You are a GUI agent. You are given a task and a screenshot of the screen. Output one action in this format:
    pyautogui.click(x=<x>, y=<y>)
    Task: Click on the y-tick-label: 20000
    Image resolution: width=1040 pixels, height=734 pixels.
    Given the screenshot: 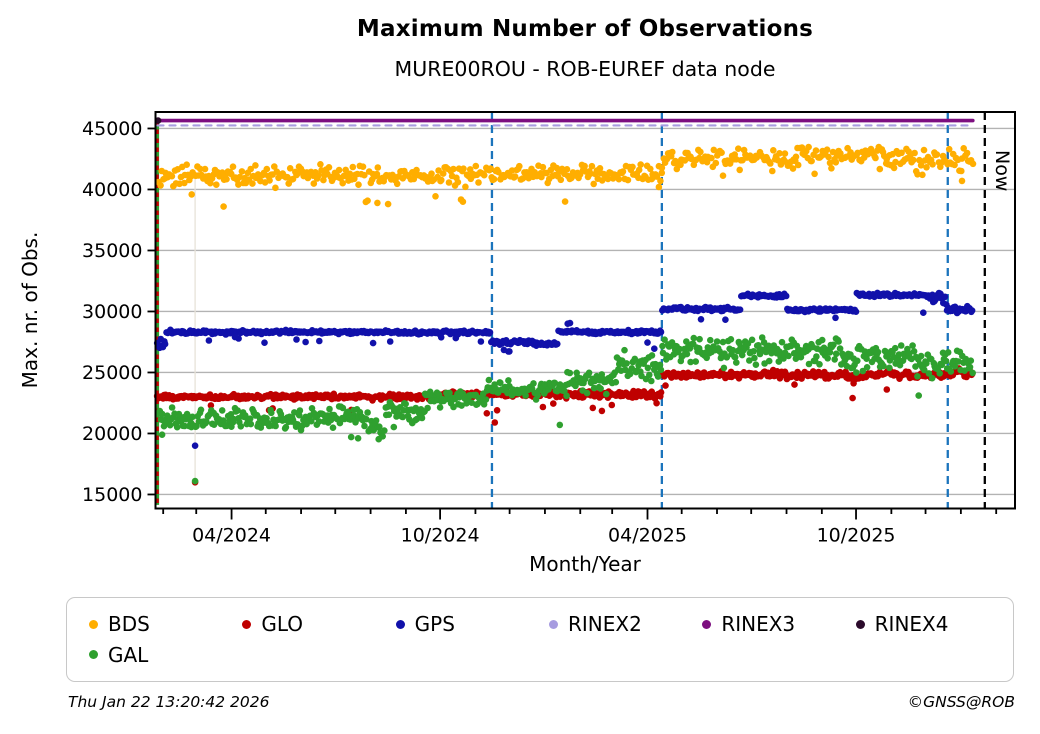 What is the action you would take?
    pyautogui.click(x=112, y=434)
    